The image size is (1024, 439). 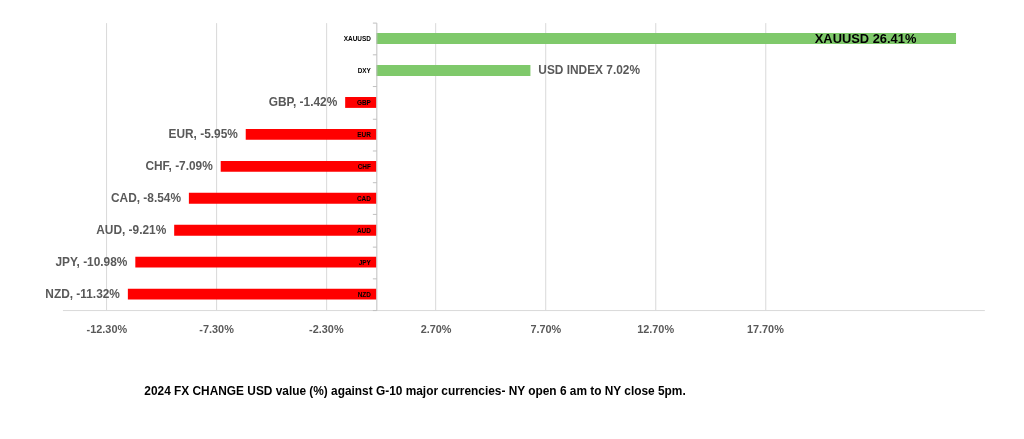 What do you see at coordinates (107, 329) in the screenshot?
I see `x-tick-label: -12.30%` at bounding box center [107, 329].